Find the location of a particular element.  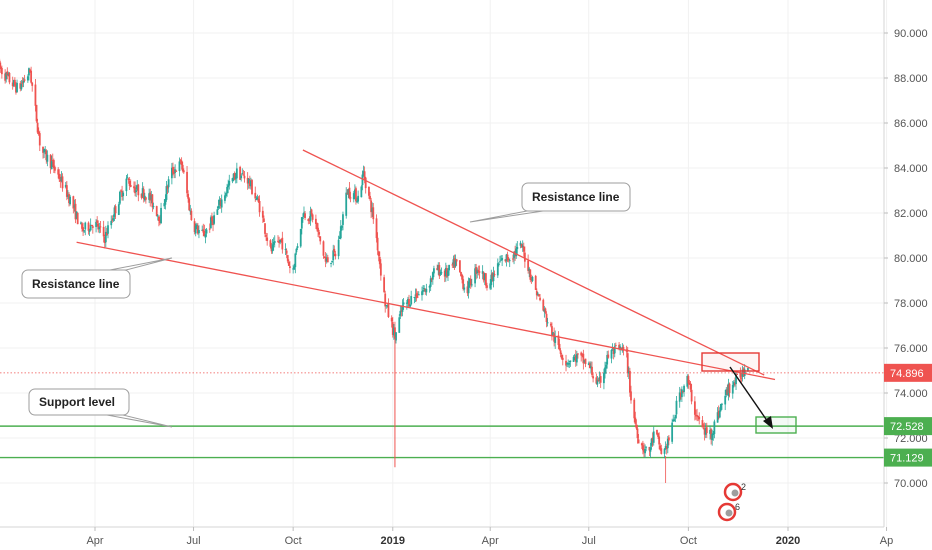

y-tick-label: 70.000 is located at coordinates (911, 484).